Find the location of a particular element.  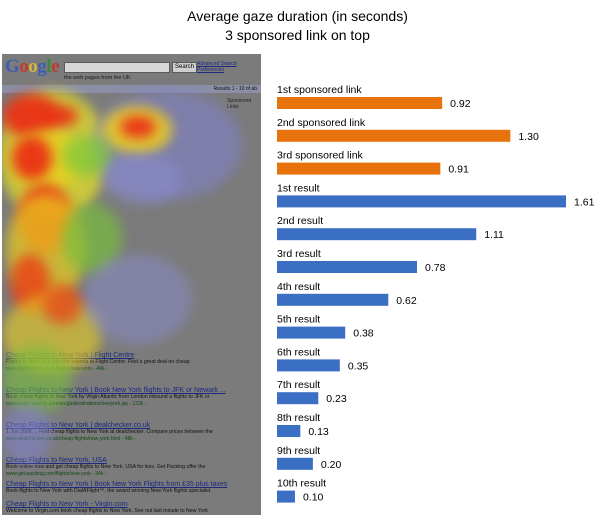

sponsored-heading: Sponsored Links is located at coordinates (239, 104).